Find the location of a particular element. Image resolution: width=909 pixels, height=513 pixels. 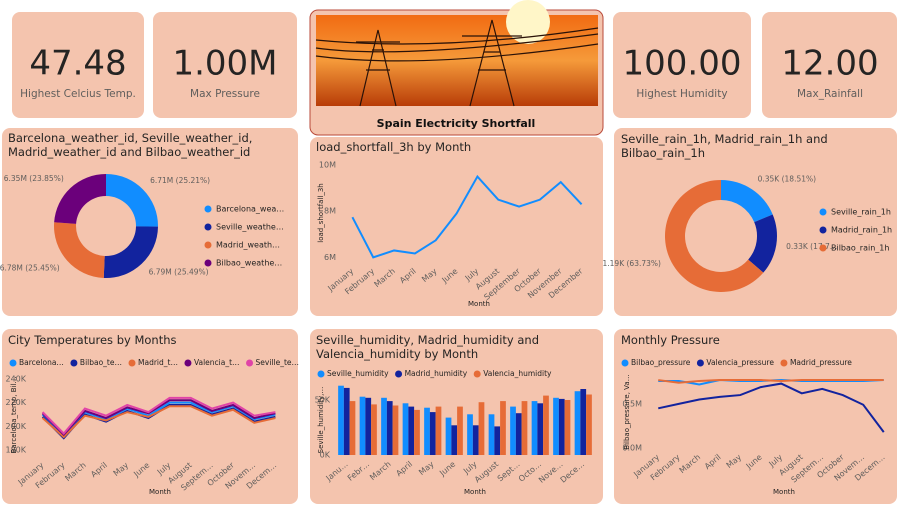

y-tick-label: 200K is located at coordinates (15, 426).